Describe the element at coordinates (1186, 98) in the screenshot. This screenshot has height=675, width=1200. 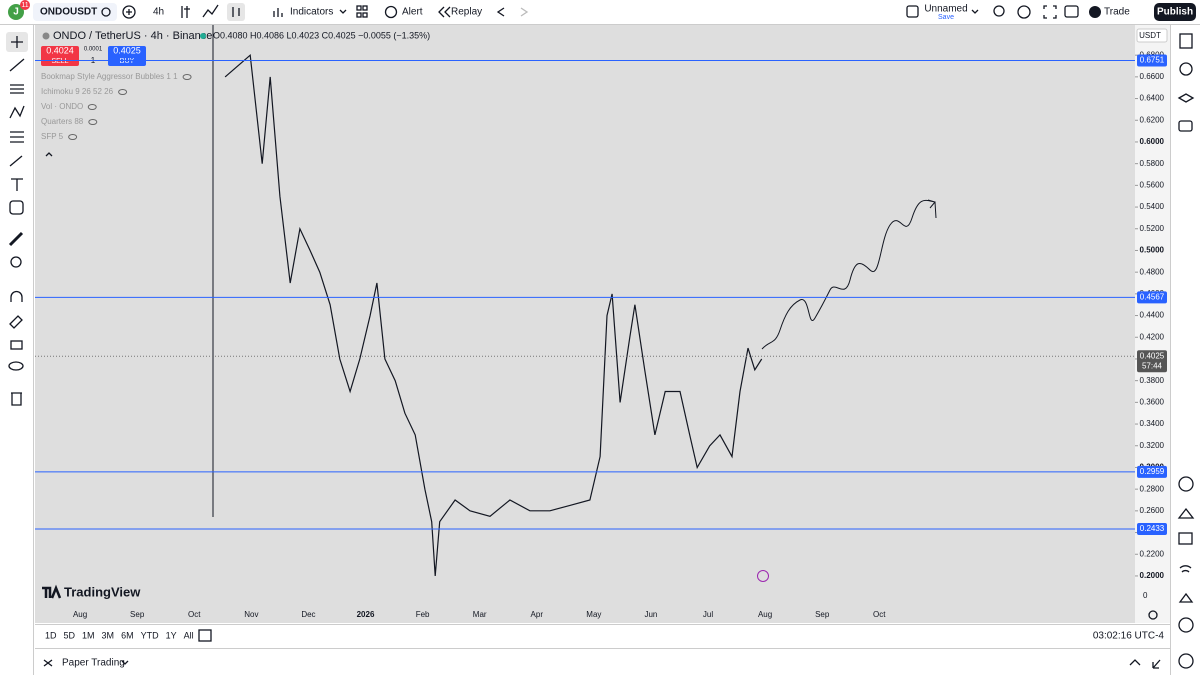
I see `layers-button` at that location.